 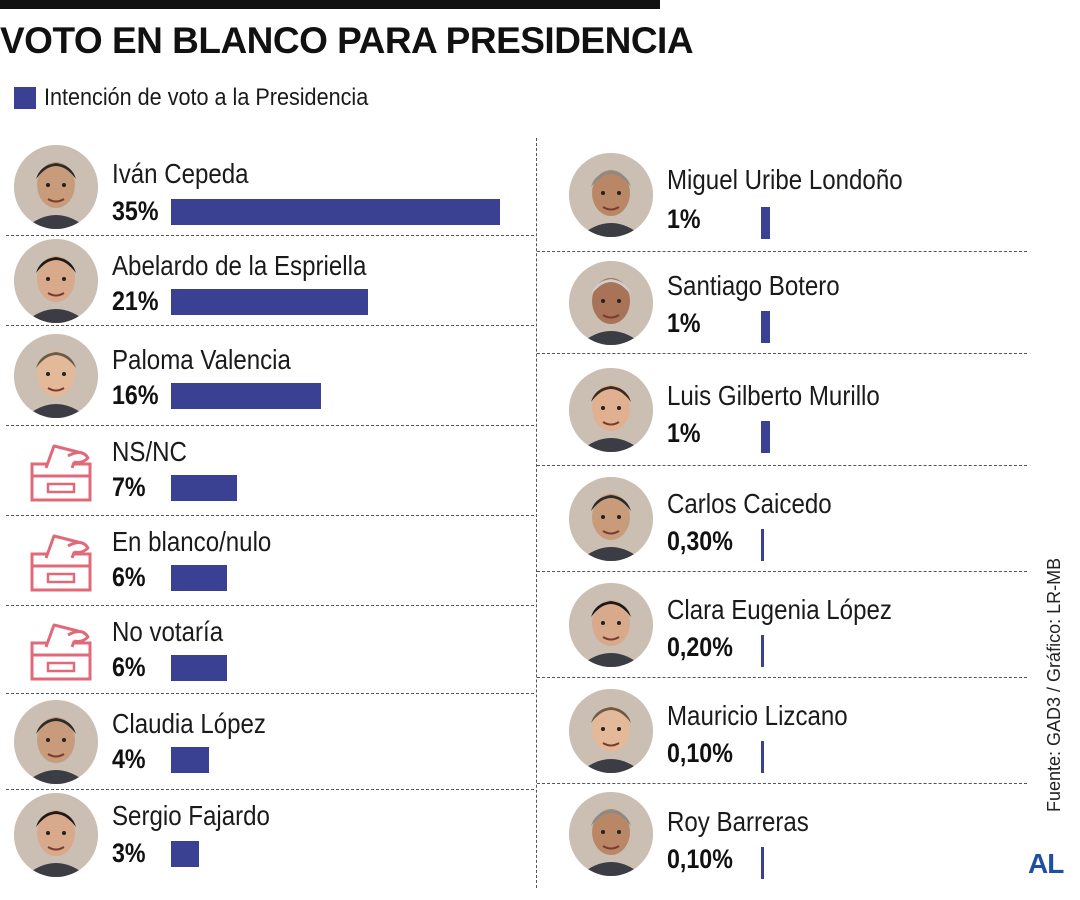 I want to click on data-label: 16%, so click(x=135, y=395).